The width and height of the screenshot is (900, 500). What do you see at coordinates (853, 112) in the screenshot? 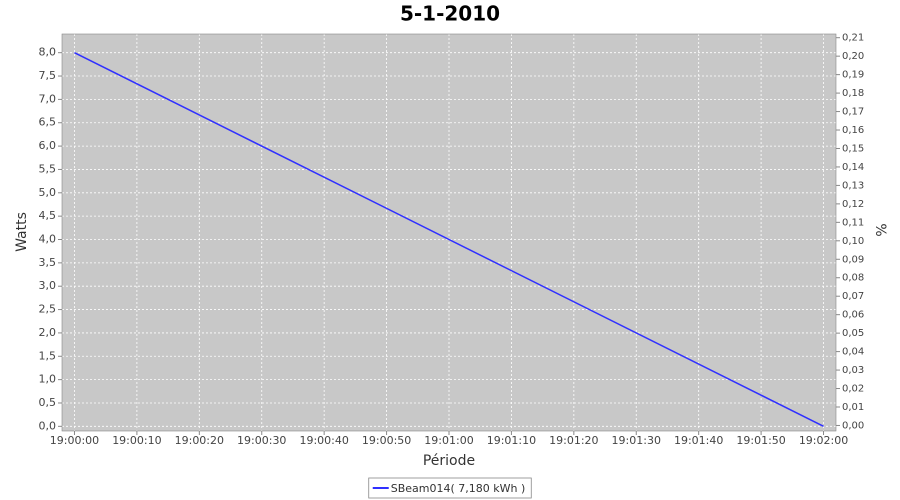
I see `y2-tick-label: 0,17` at bounding box center [853, 112].